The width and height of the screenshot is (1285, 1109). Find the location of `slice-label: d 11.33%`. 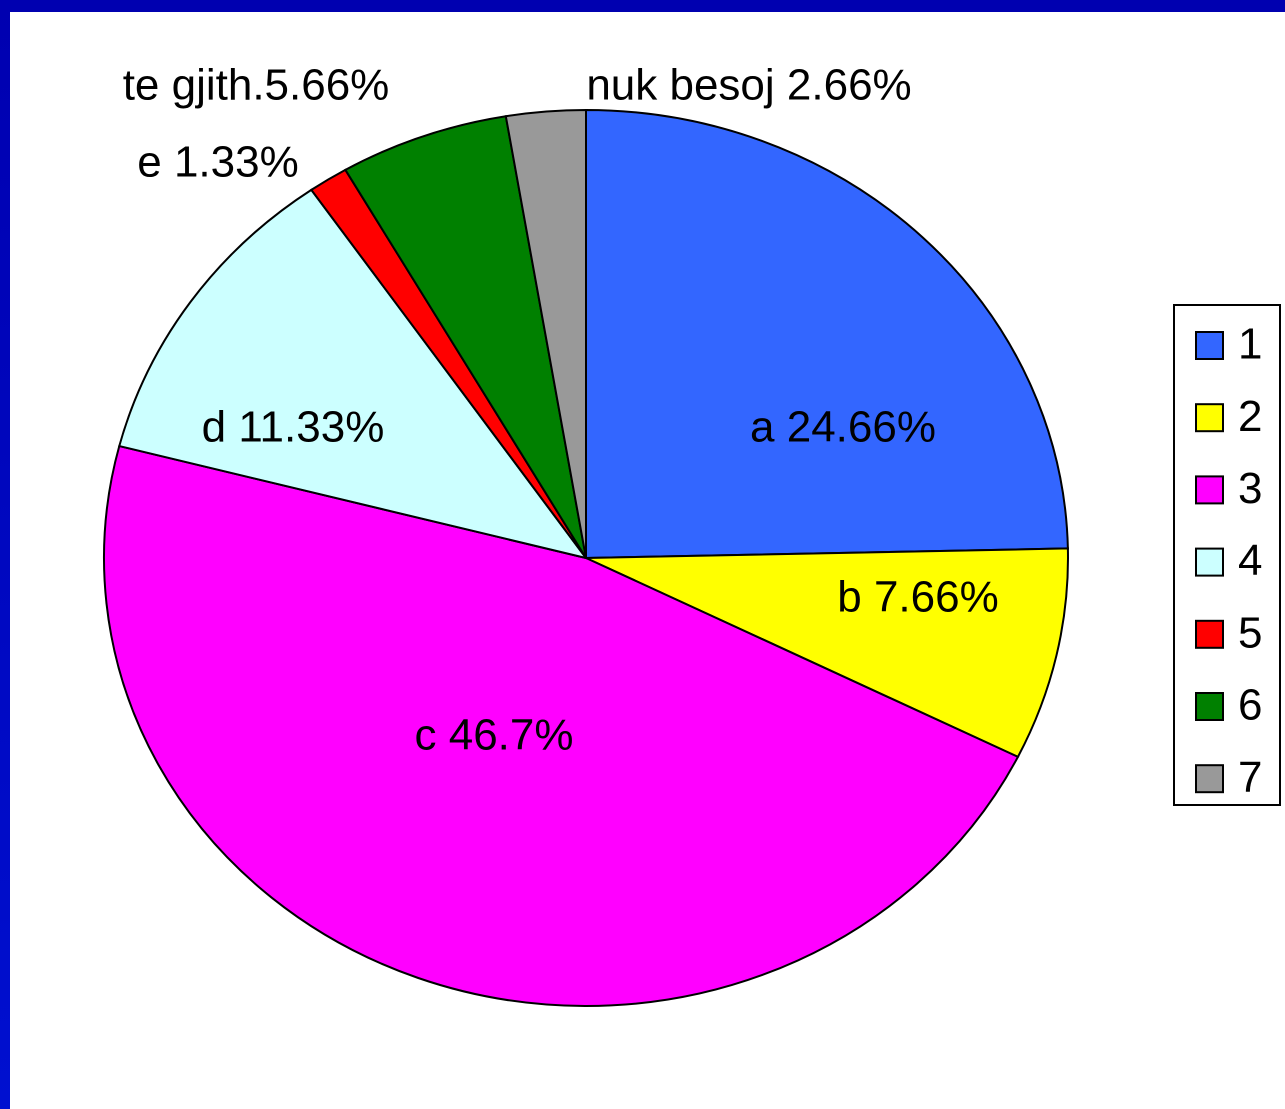

slice-label: d 11.33% is located at coordinates (293, 427).